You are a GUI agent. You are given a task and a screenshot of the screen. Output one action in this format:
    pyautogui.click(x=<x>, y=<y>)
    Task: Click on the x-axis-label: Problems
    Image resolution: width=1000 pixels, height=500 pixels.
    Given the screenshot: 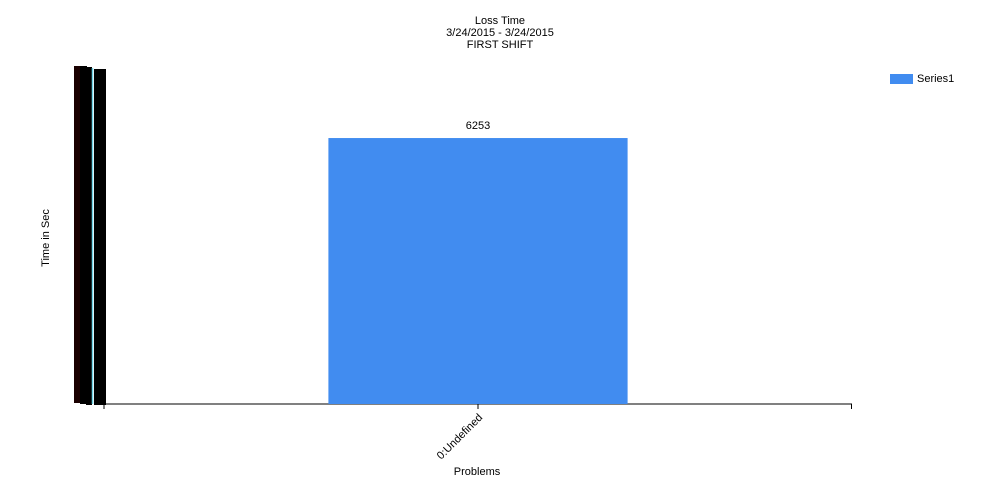 What is the action you would take?
    pyautogui.click(x=477, y=472)
    